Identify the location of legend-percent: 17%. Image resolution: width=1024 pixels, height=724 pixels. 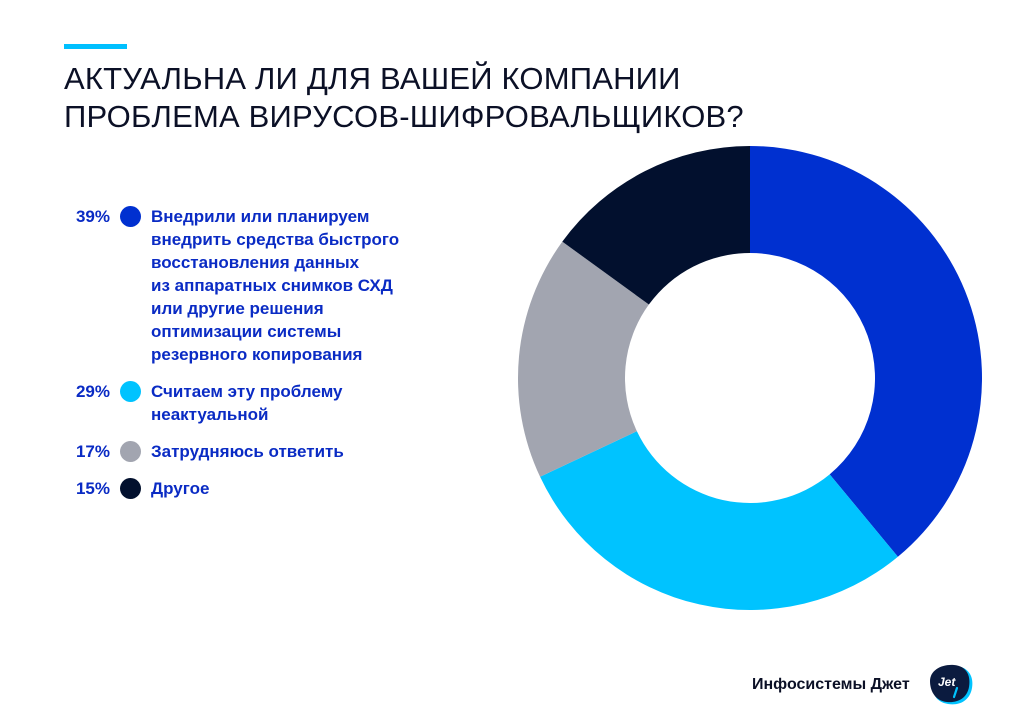
(92, 451).